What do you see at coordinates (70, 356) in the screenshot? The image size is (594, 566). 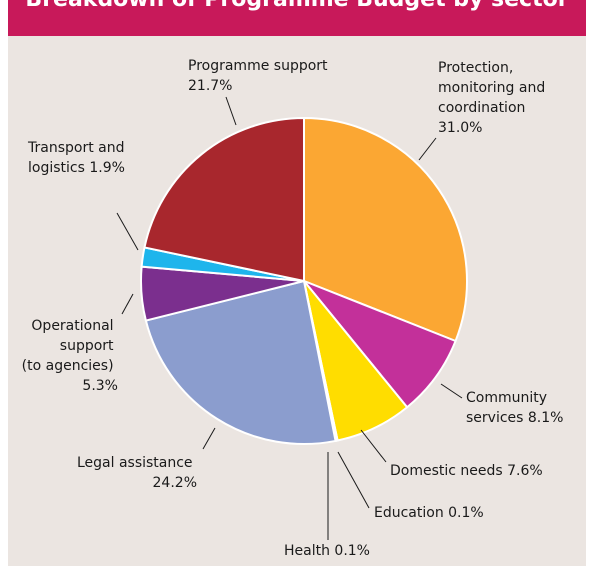 I see `slice-label-operational: Operational support (to agencies) 5.3%` at bounding box center [70, 356].